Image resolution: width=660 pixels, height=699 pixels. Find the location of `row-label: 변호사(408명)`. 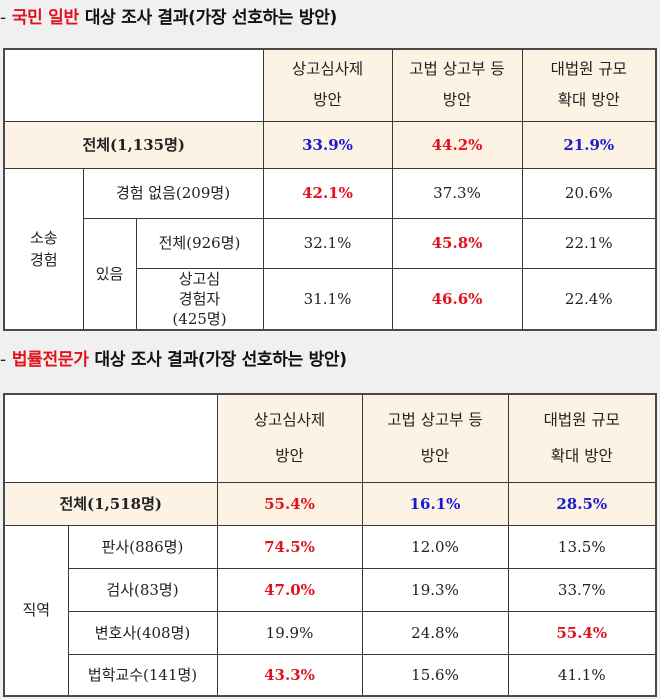

row-label: 변호사(408명) is located at coordinates (142, 632).